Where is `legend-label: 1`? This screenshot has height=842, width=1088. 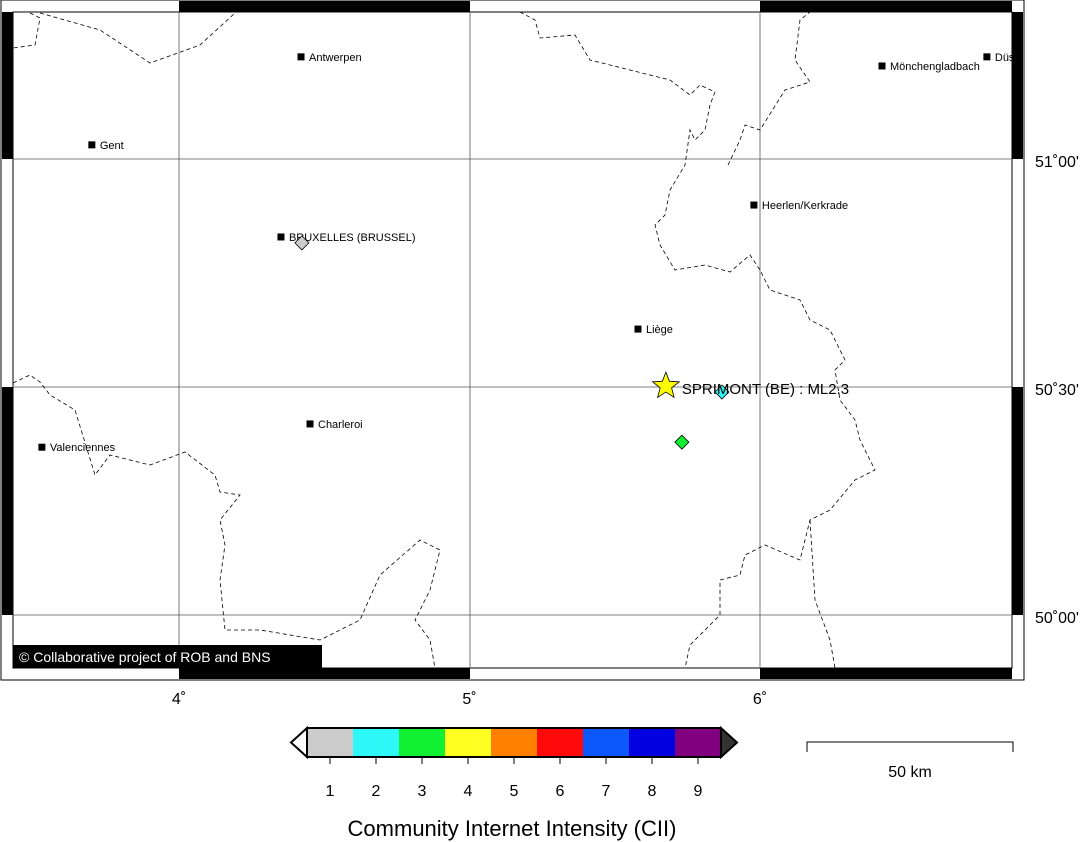
legend-label: 1 is located at coordinates (330, 791).